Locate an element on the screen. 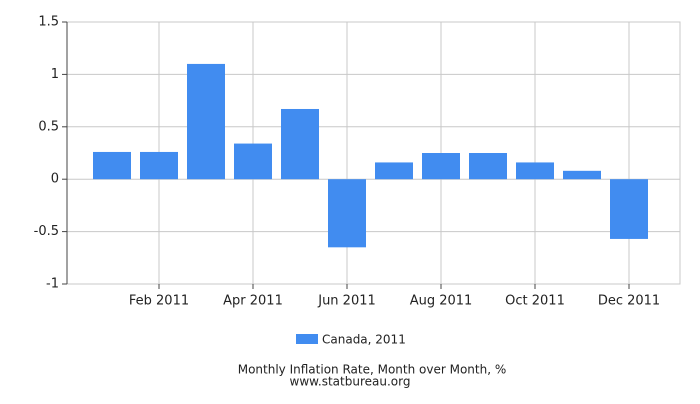 Image resolution: width=700 pixels, height=404 pixels. x-tick-label: Aug 2011 is located at coordinates (441, 301).